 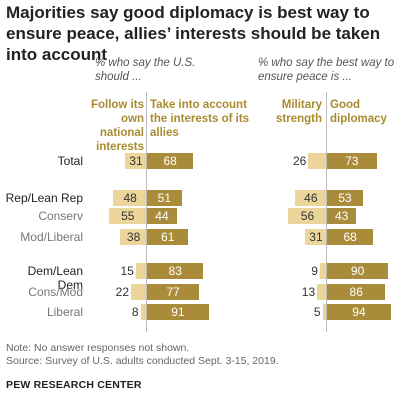 I want to click on panel-1-value-s2-mod-liberal: 61, so click(x=168, y=237).